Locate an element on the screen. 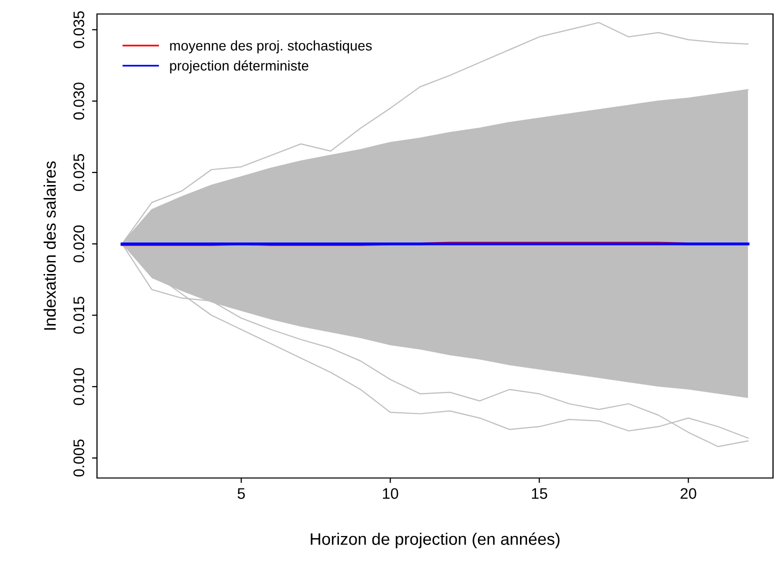 Image resolution: width=774 pixels, height=567 pixels. legend-label: moyenne des proj. stochastiques is located at coordinates (271, 47).